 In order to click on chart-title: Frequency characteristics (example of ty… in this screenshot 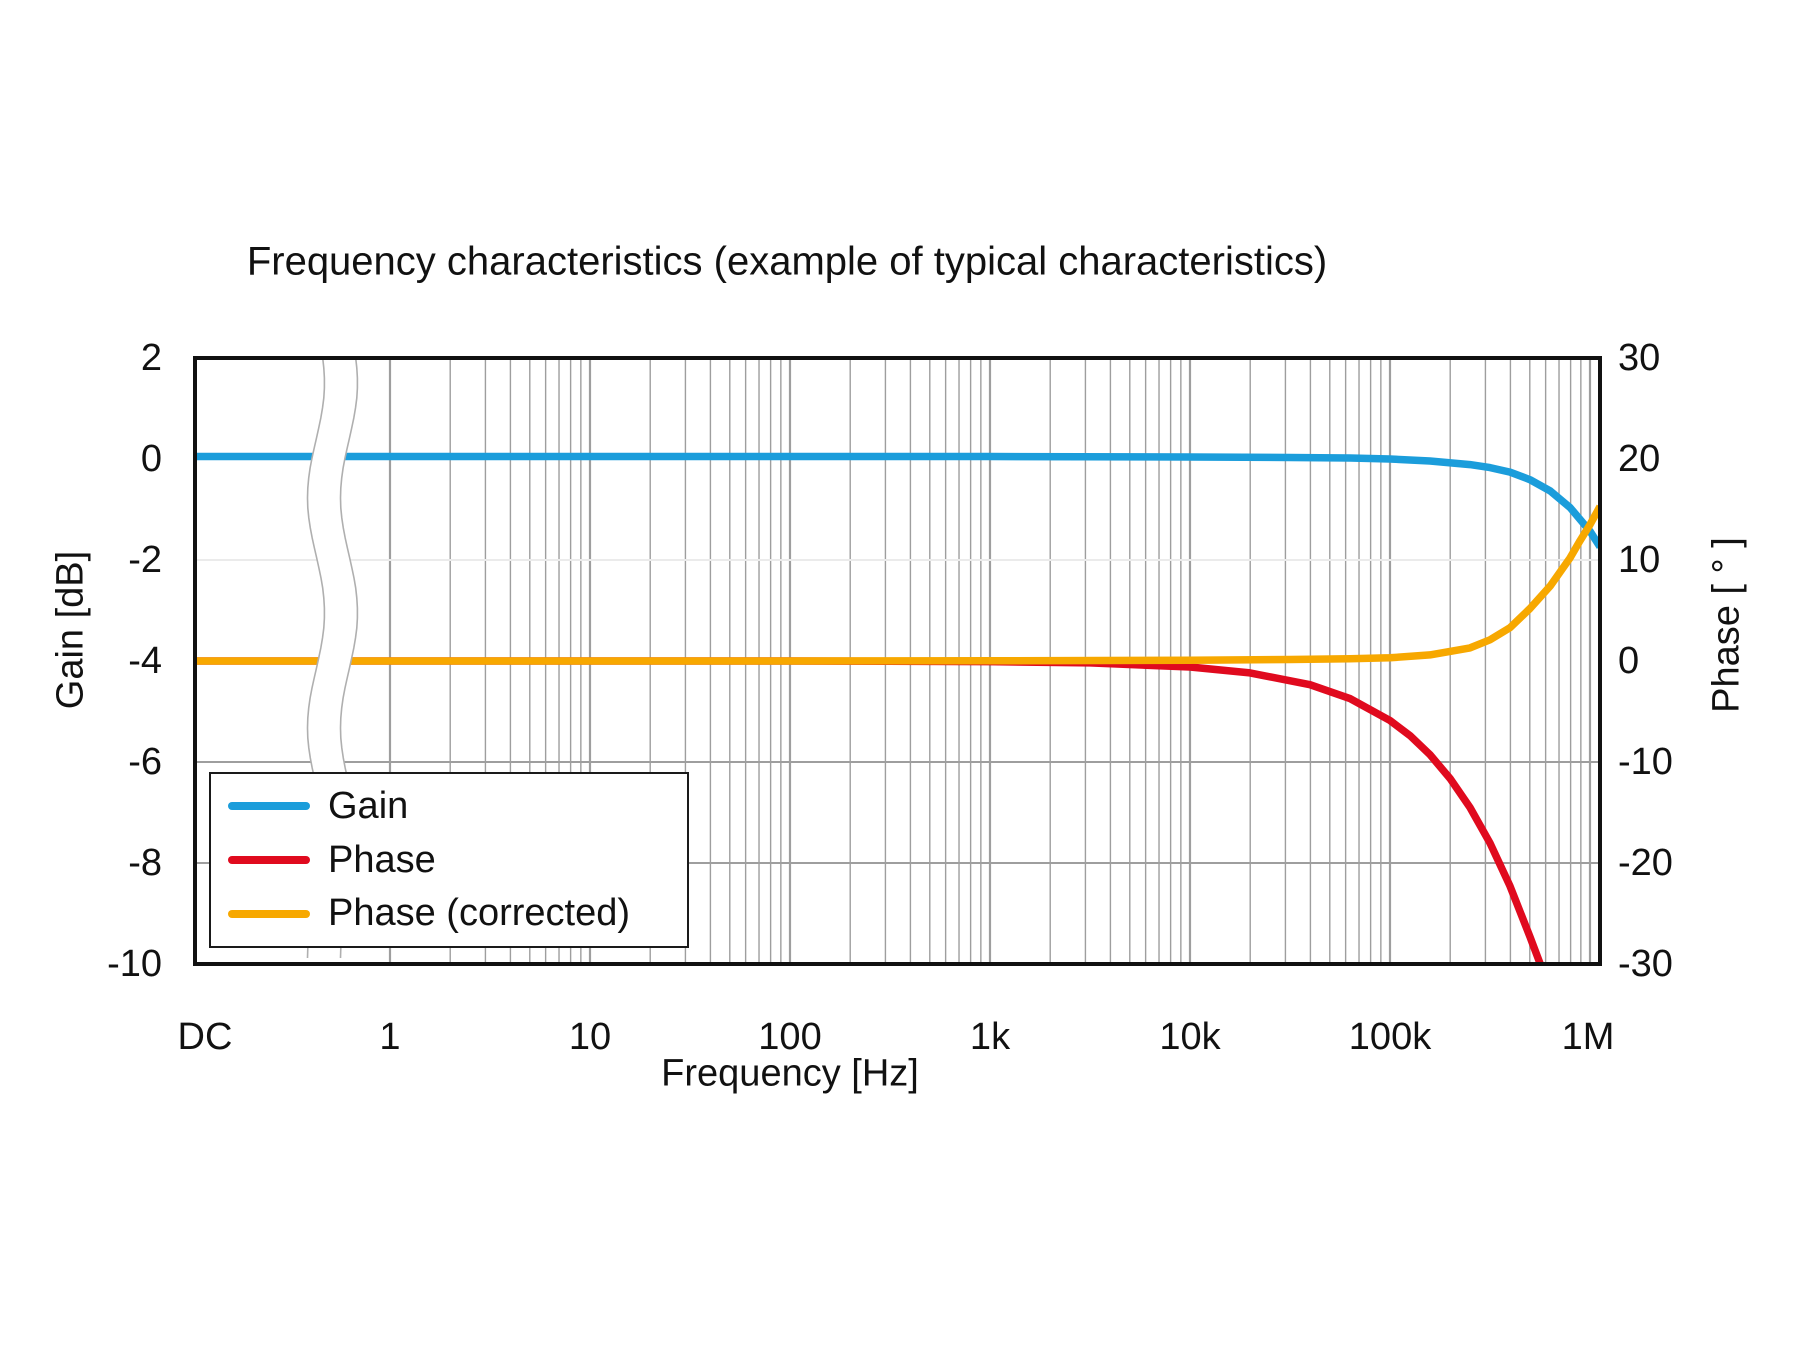, I will do `click(787, 261)`.